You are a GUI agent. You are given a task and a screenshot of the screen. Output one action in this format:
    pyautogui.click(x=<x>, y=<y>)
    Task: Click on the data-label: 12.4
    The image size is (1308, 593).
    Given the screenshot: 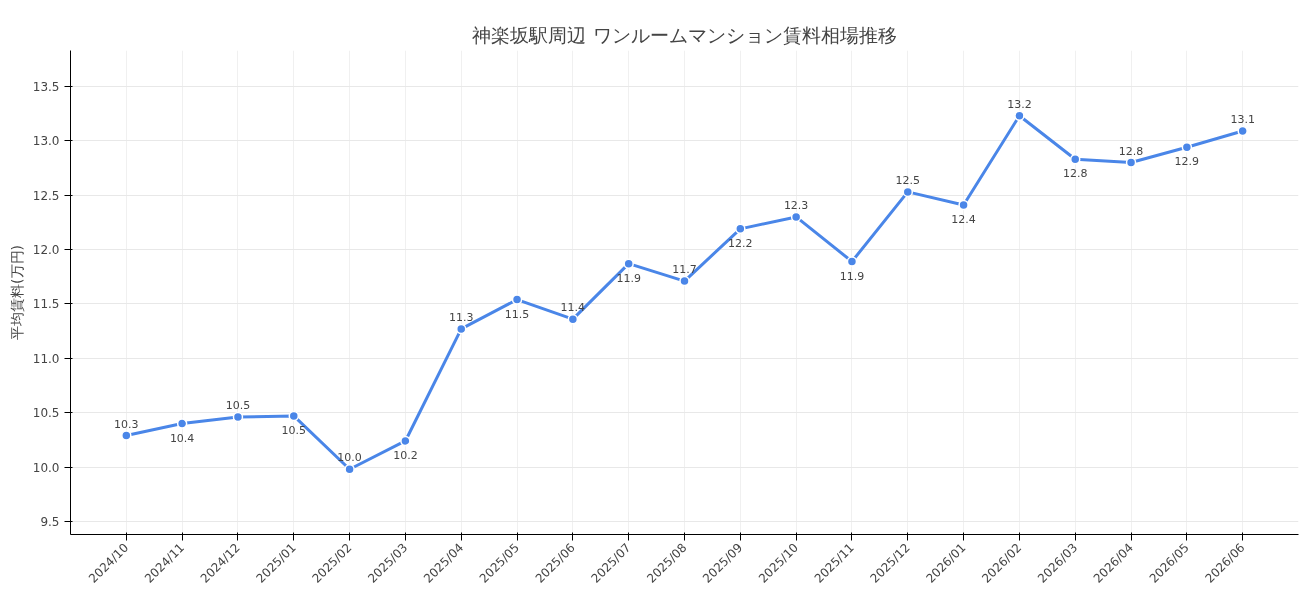 What is the action you would take?
    pyautogui.click(x=963, y=219)
    